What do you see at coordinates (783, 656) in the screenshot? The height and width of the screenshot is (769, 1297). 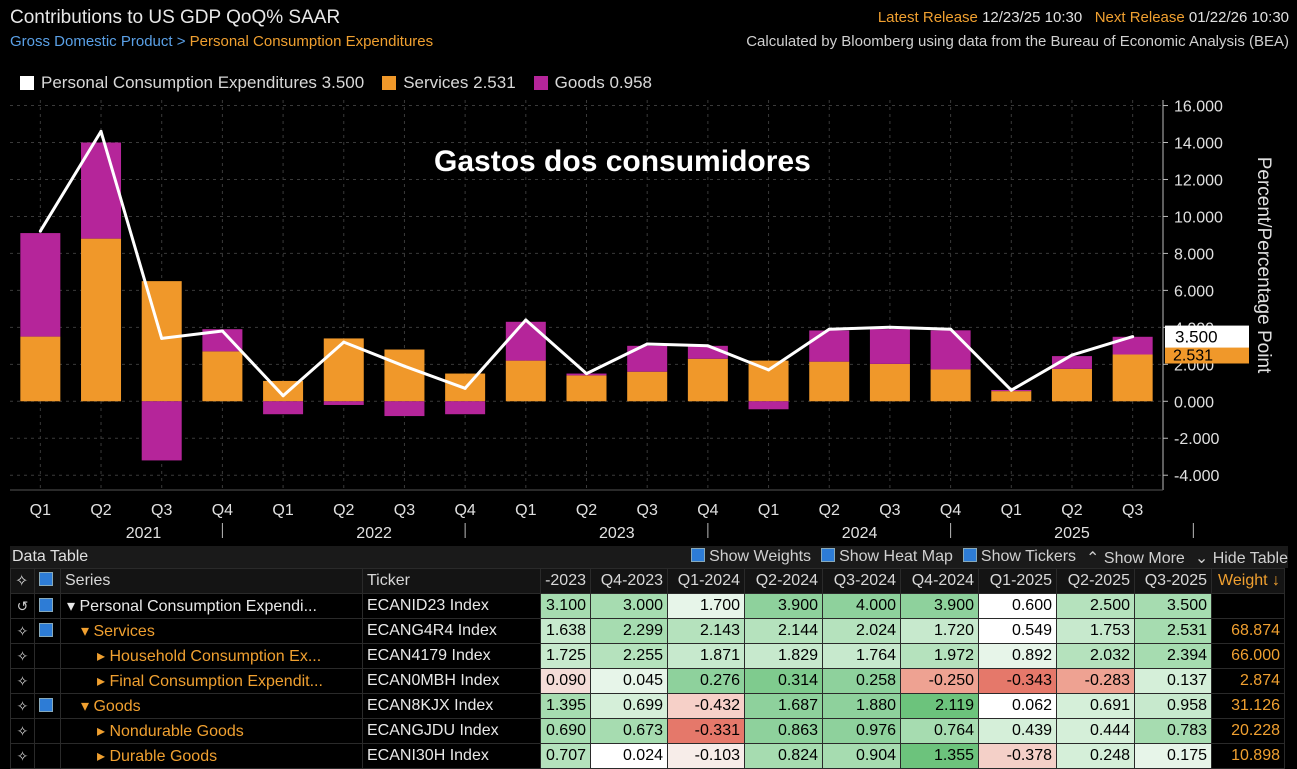 I see `table-cell: 1.829` at bounding box center [783, 656].